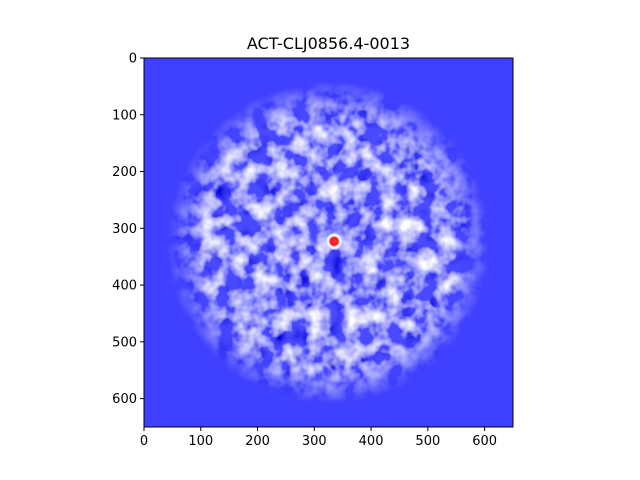  I want to click on x-axis: 0 100 200 300 400 500 600, so click(318, 438).